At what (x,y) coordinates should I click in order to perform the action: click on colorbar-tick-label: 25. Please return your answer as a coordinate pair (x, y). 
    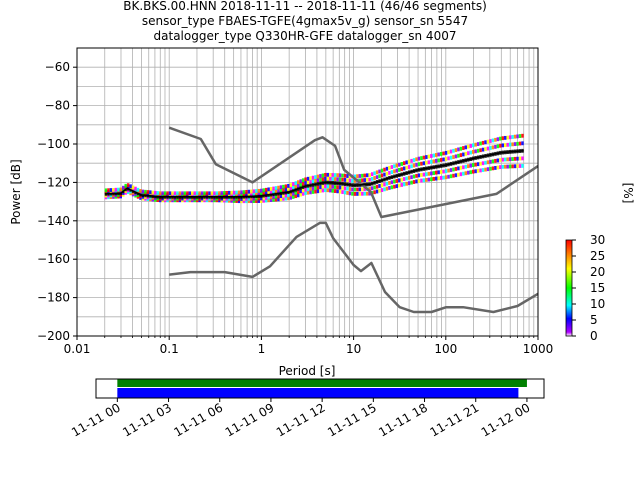
    Looking at the image, I should click on (597, 256).